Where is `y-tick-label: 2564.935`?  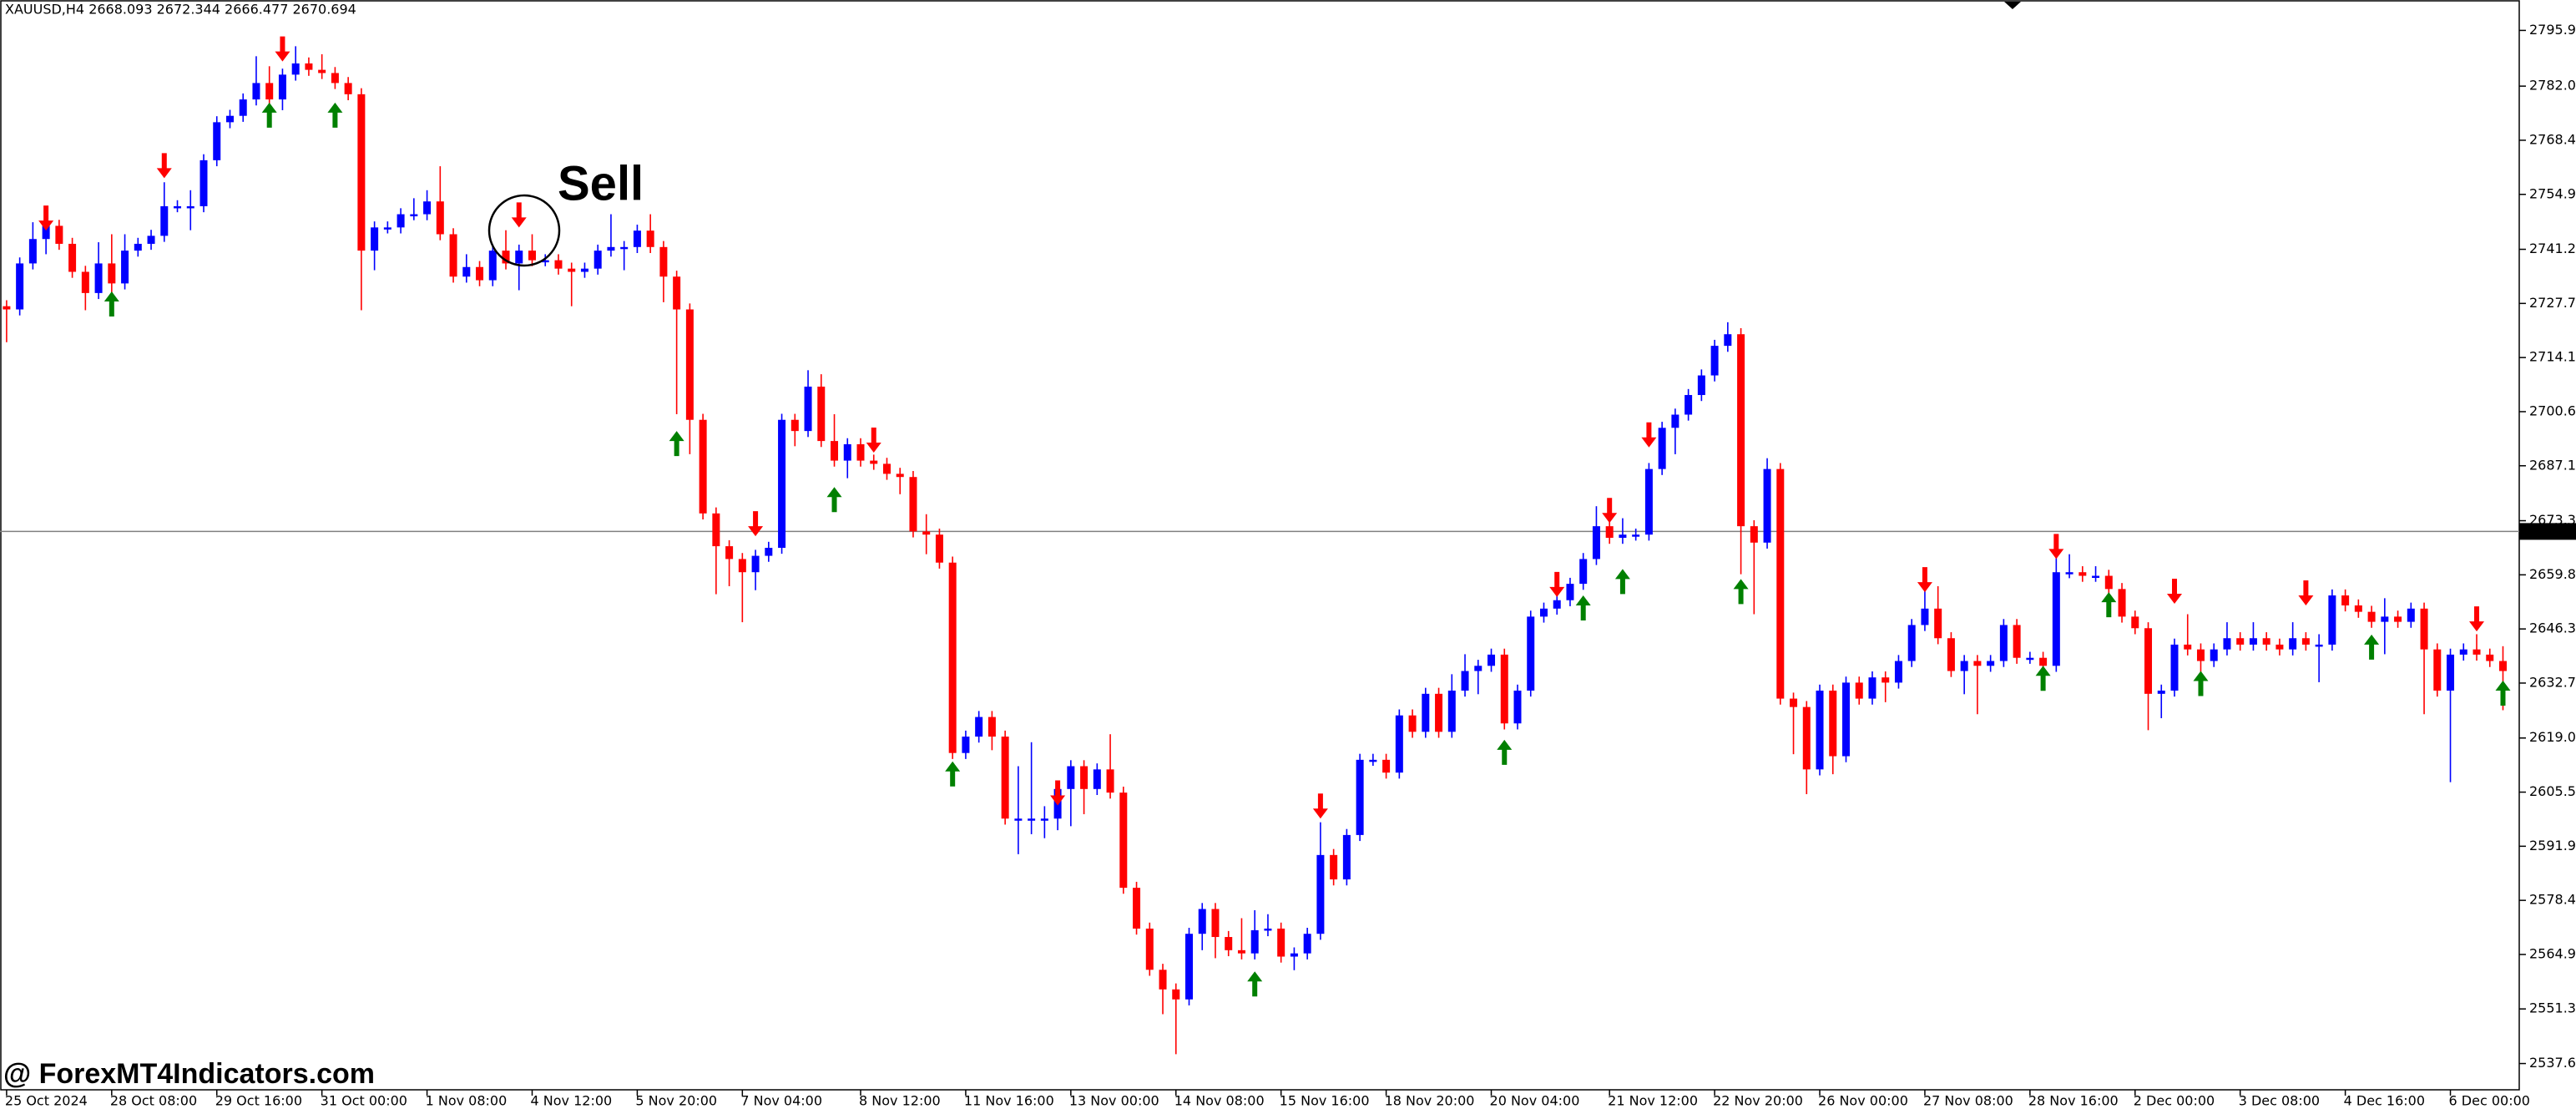
y-tick-label: 2564.935 is located at coordinates (2552, 953).